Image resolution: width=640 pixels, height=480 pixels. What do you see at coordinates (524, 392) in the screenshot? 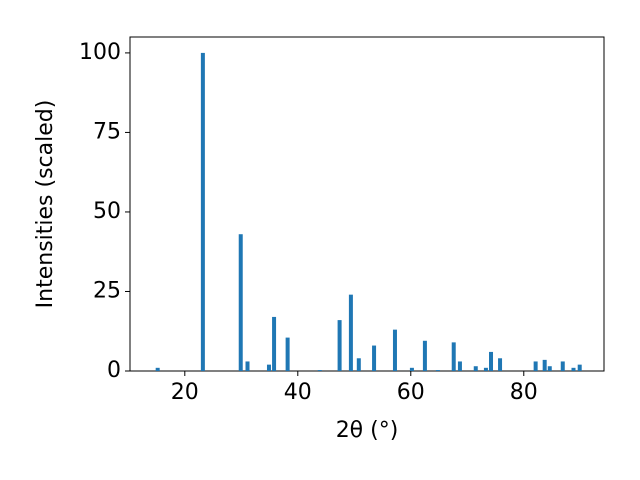
I see `x-tick-label: 80` at bounding box center [524, 392].